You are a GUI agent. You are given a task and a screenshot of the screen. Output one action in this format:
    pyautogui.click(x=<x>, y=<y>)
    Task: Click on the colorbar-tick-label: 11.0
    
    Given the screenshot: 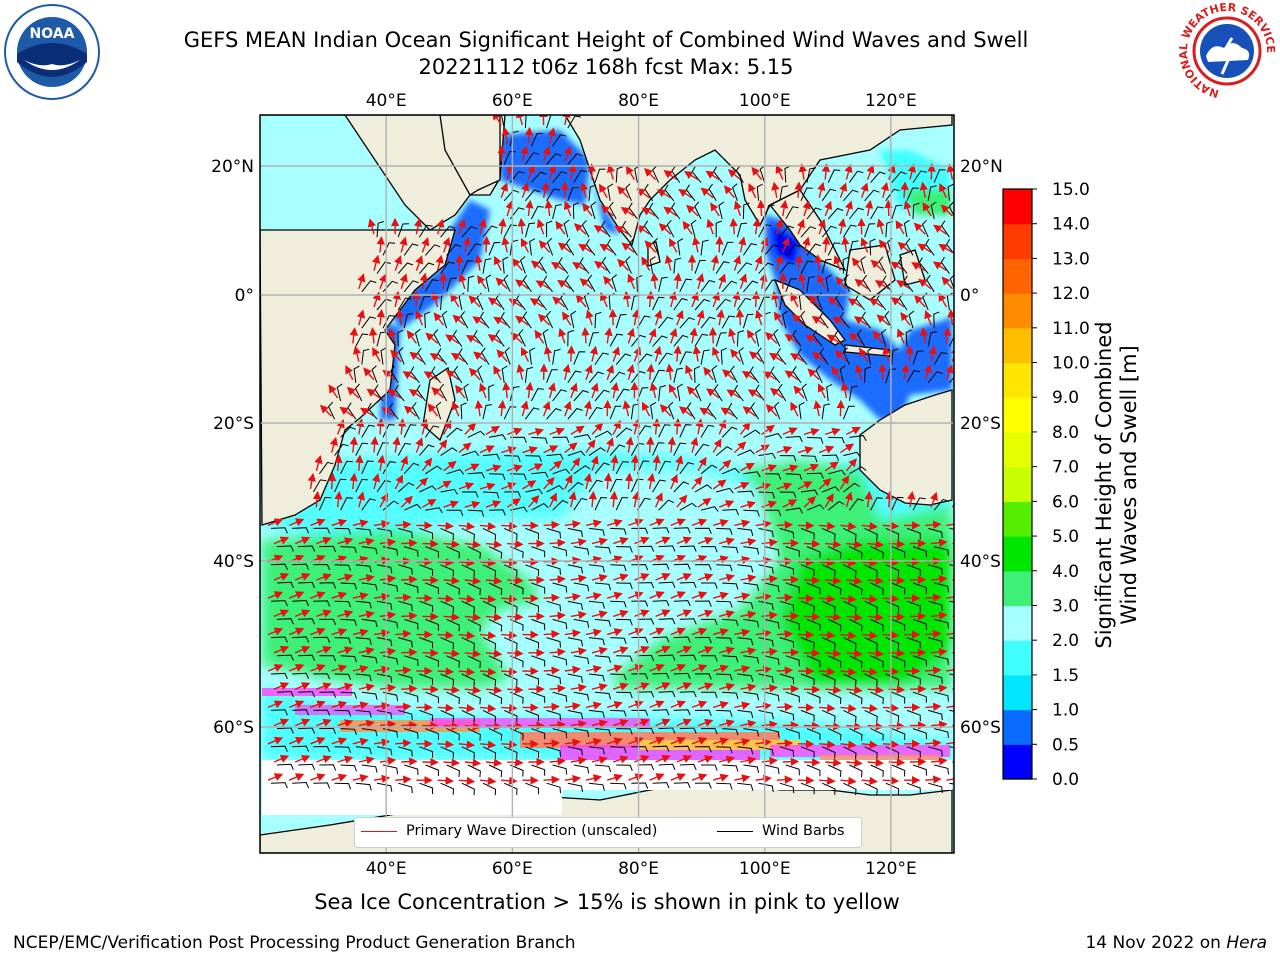 What is the action you would take?
    pyautogui.click(x=1071, y=329)
    